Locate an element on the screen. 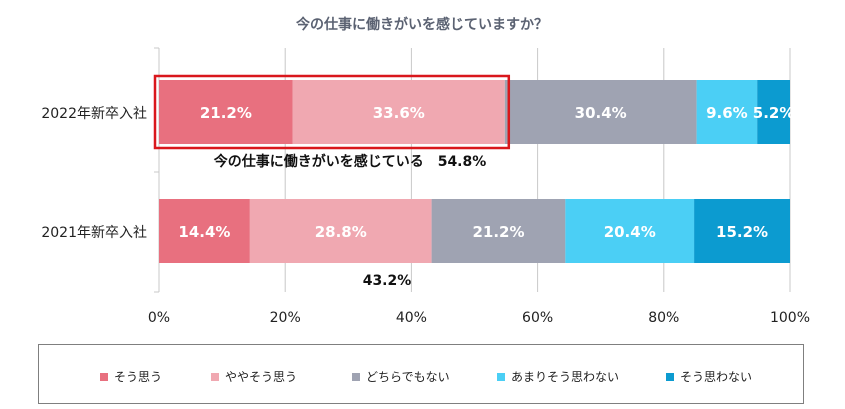 Image resolution: width=845 pixels, height=409 pixels. category-label: 2021年新卒入社 is located at coordinates (94, 233).